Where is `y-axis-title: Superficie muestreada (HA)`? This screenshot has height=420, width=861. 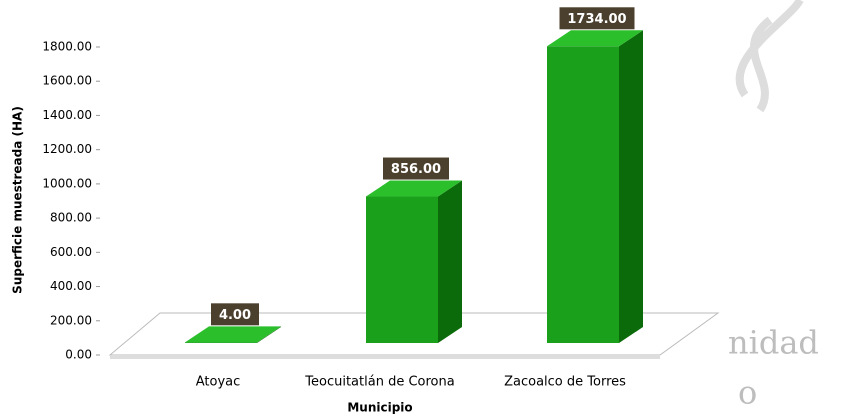 y-axis-title: Superficie muestreada (HA) is located at coordinates (18, 200).